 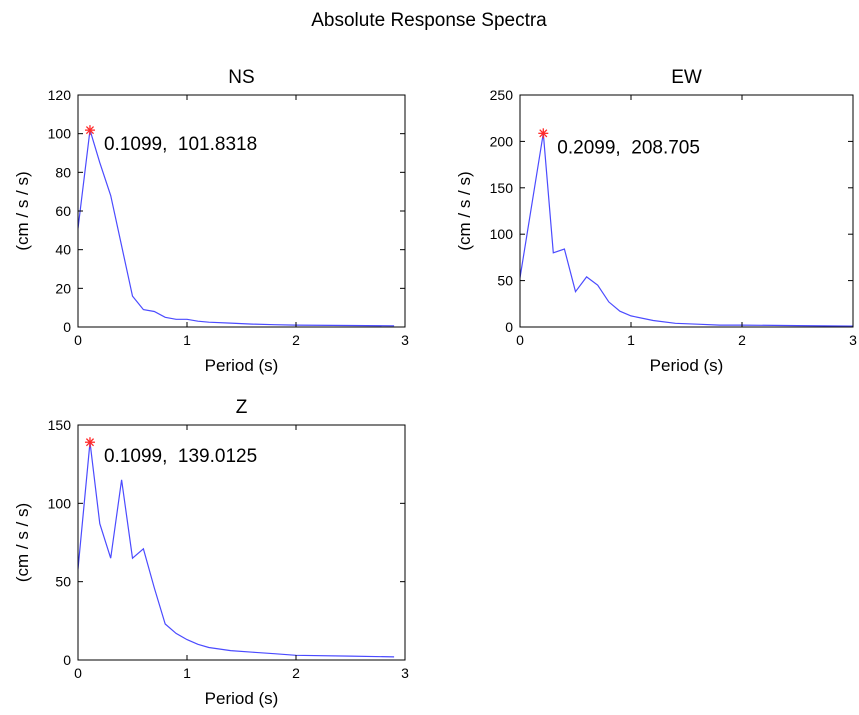 What do you see at coordinates (502, 188) in the screenshot?
I see `y-tick-label-ew: 150` at bounding box center [502, 188].